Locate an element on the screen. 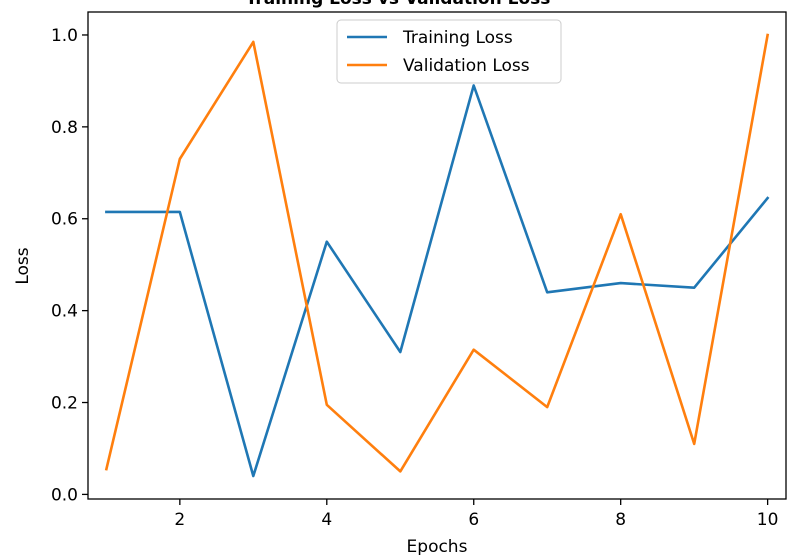 The height and width of the screenshot is (560, 806). x-tick-label: 2 is located at coordinates (179, 520).